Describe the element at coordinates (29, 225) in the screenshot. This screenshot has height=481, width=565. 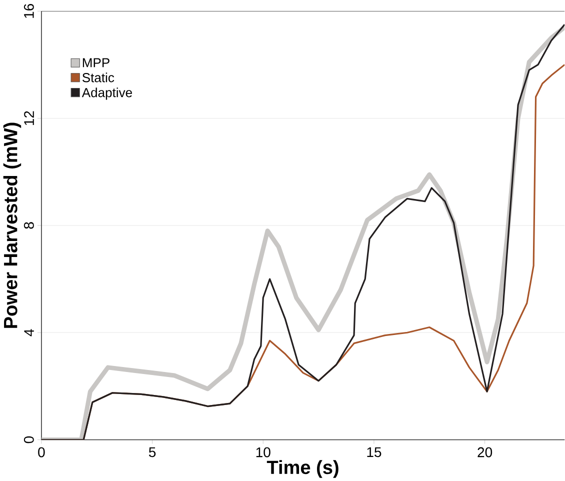
I see `y-tick-label: 8` at that location.